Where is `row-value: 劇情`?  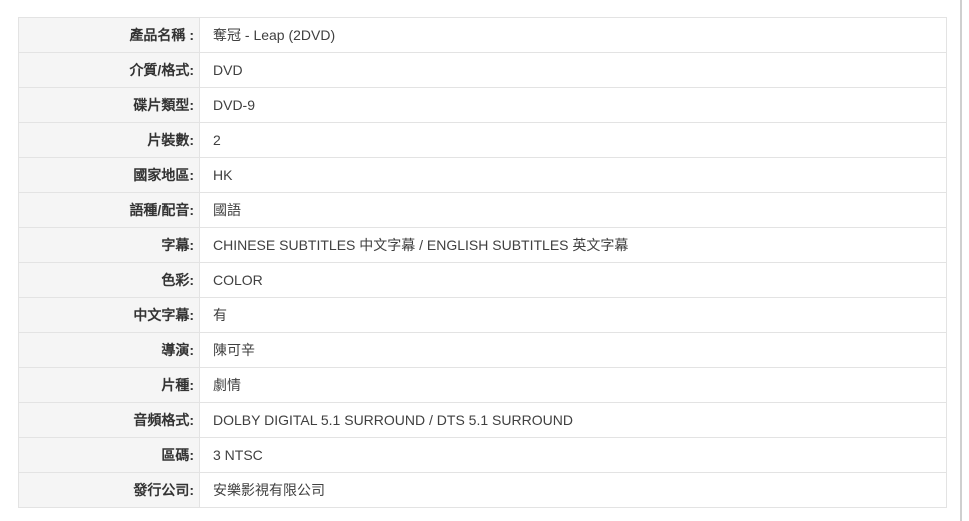
row-value: 劇情 is located at coordinates (573, 385).